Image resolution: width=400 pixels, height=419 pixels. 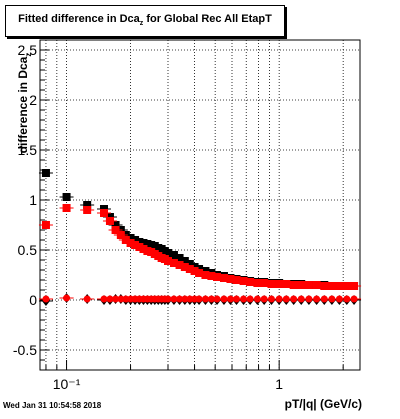 I want to click on y-tick-label: 2.5, so click(x=28, y=50).